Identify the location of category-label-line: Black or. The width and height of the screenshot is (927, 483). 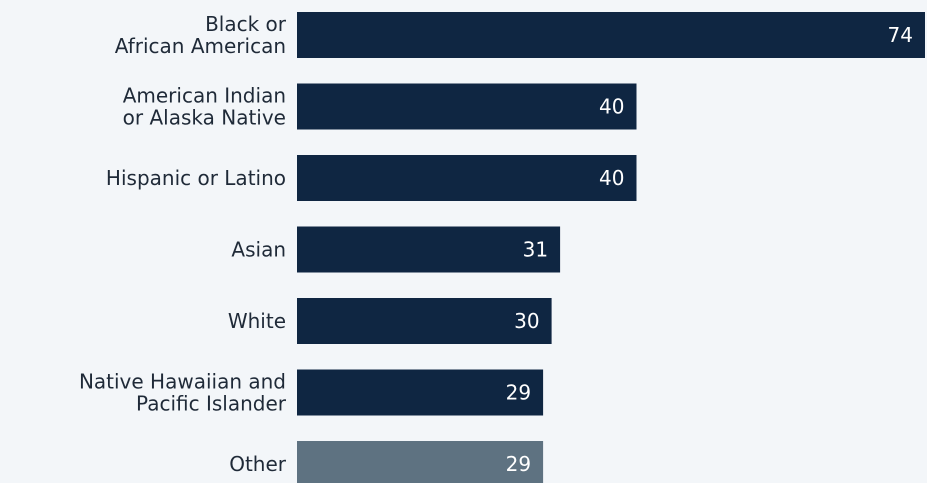
(246, 24).